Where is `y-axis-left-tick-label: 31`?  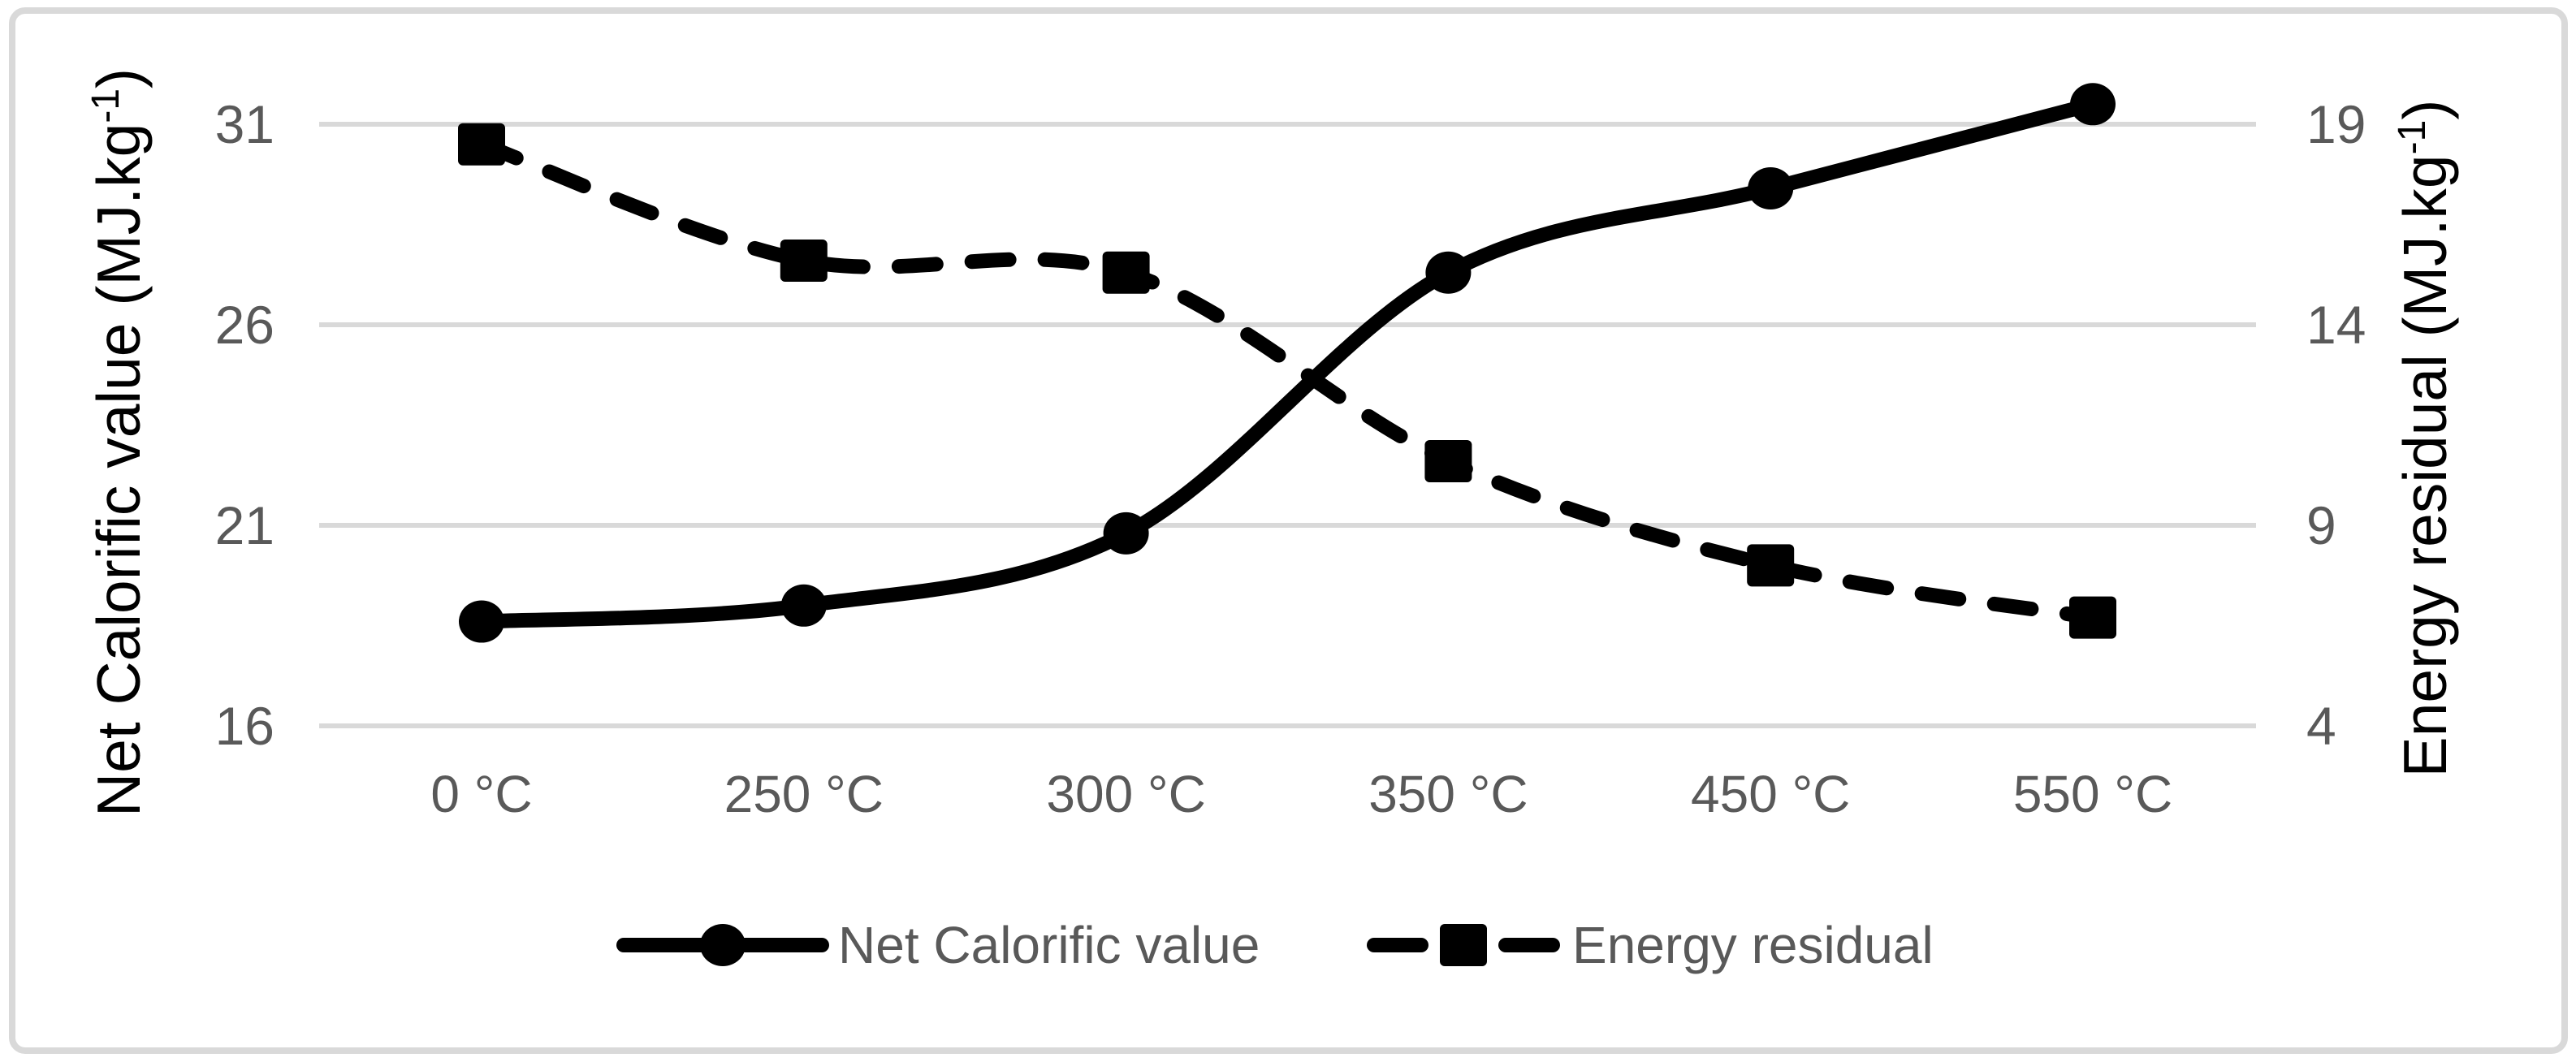 y-axis-left-tick-label: 31 is located at coordinates (245, 124).